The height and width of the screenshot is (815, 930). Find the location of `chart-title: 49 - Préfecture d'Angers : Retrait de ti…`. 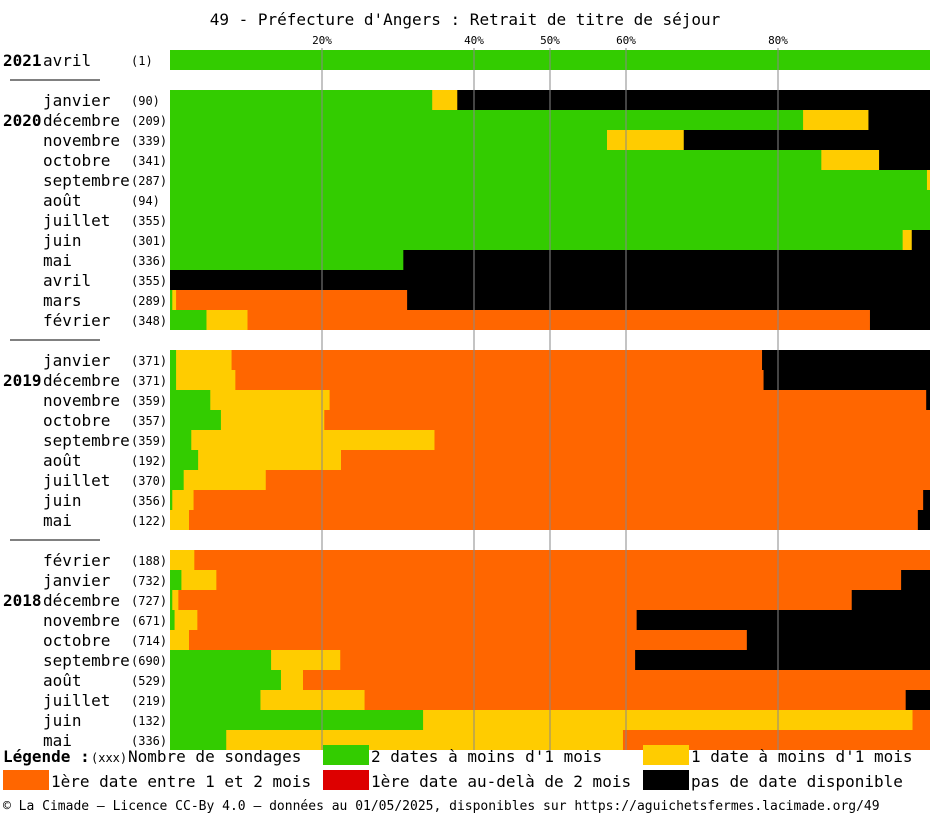

chart-title: 49 - Préfecture d'Angers : Retrait de ti… is located at coordinates (465, 19).